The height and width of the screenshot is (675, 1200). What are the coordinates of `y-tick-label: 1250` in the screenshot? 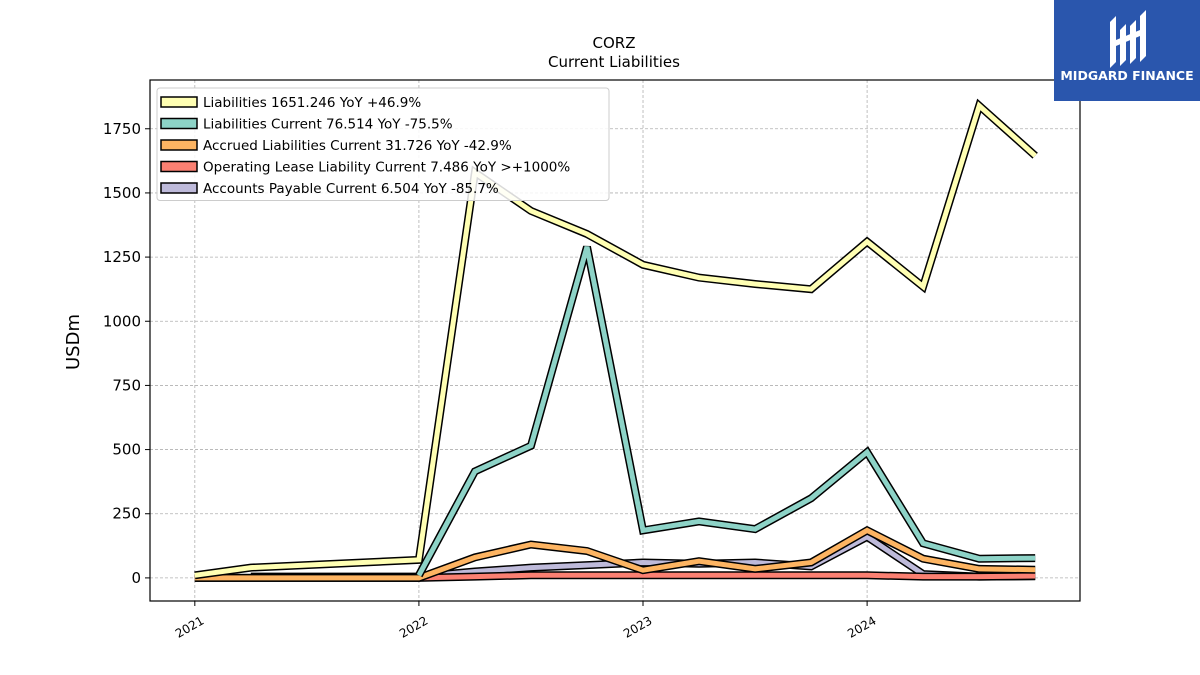 It's located at (122, 257).